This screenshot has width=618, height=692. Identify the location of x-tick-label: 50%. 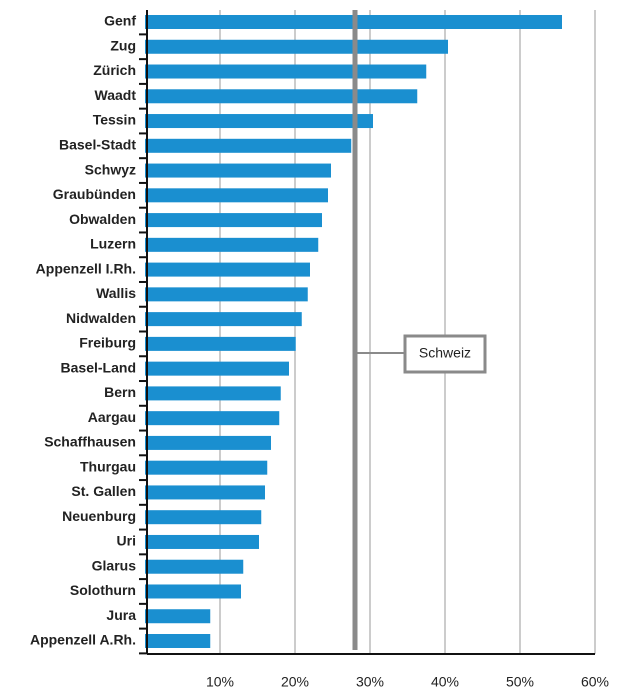
(520, 682).